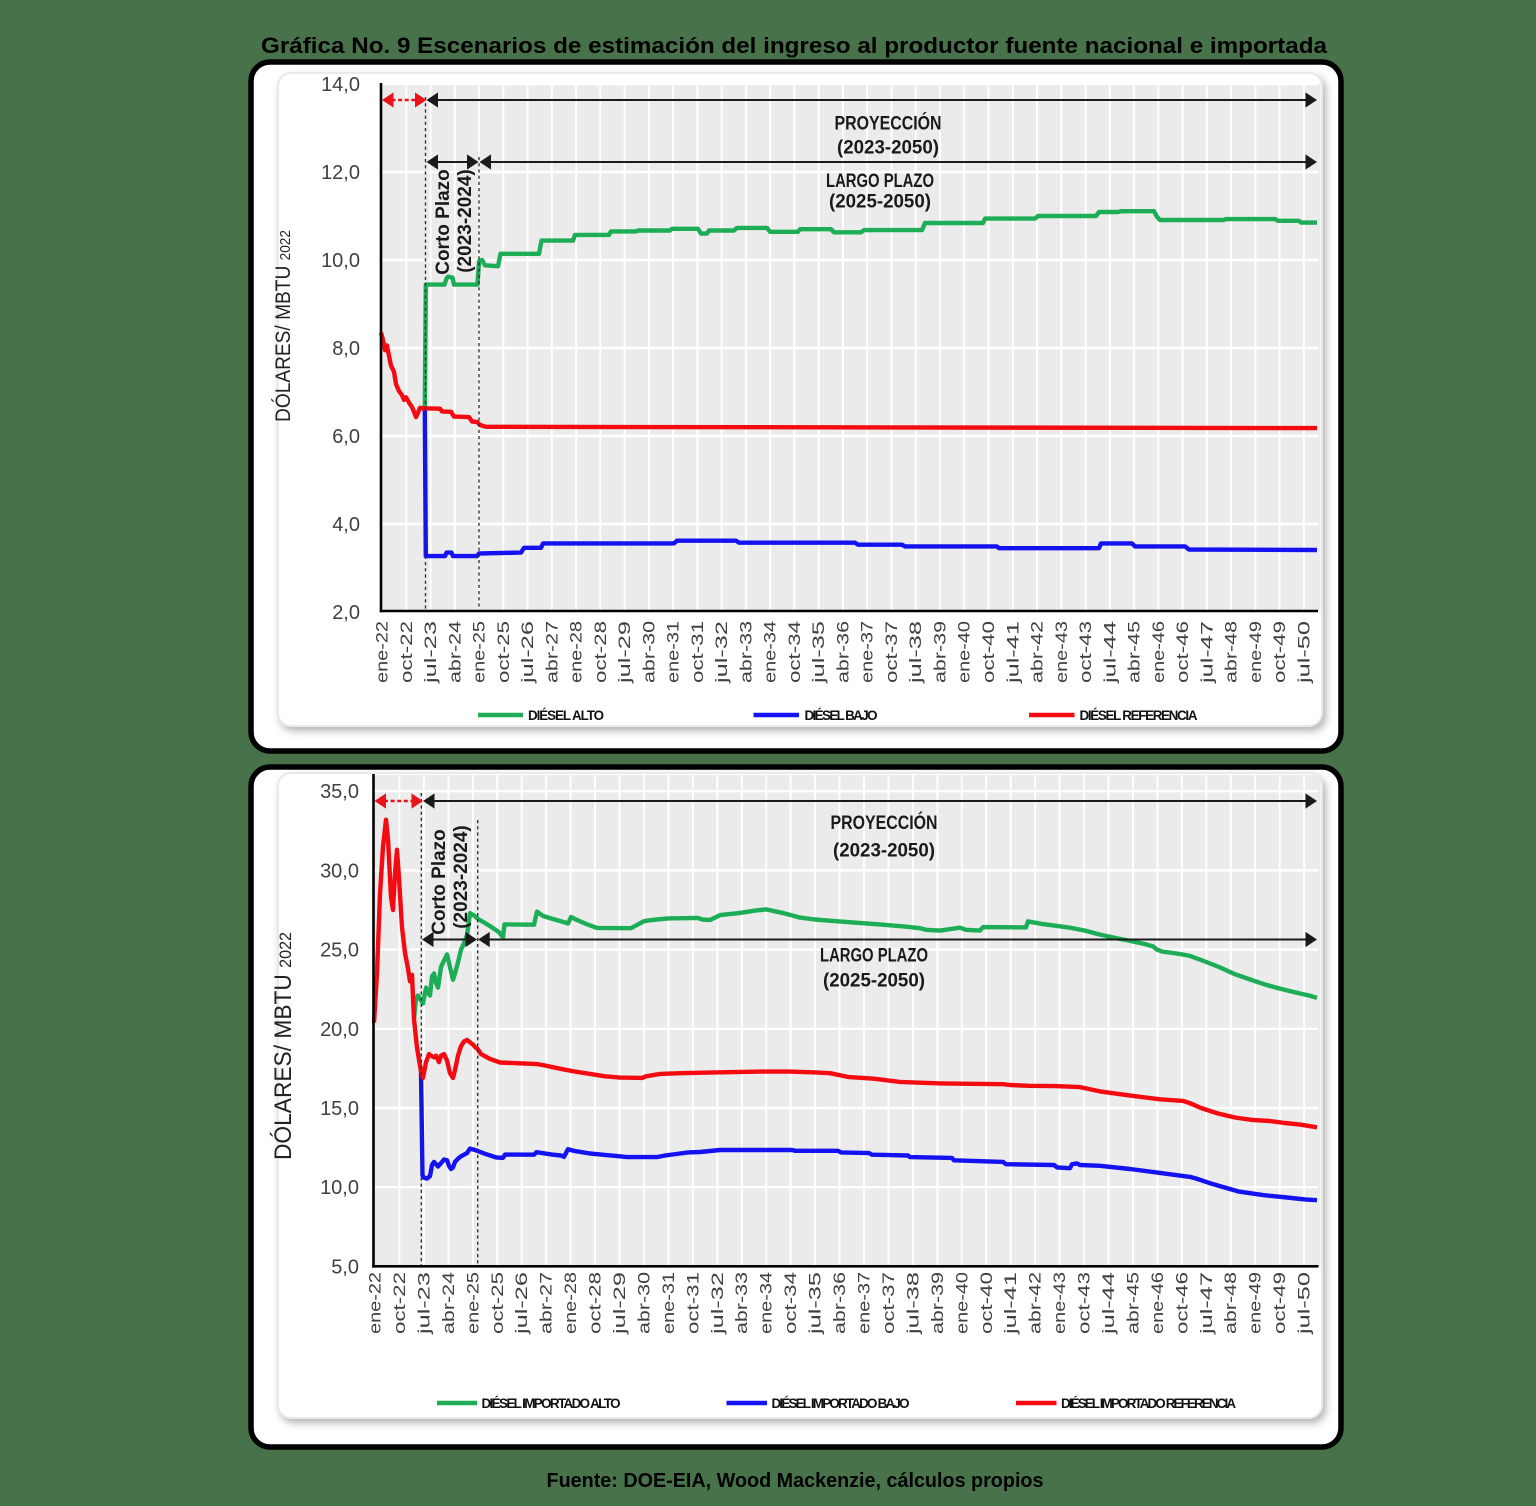 Image resolution: width=1536 pixels, height=1506 pixels. I want to click on svg-text: DIÉSEL REFERENCIA, so click(1139, 715).